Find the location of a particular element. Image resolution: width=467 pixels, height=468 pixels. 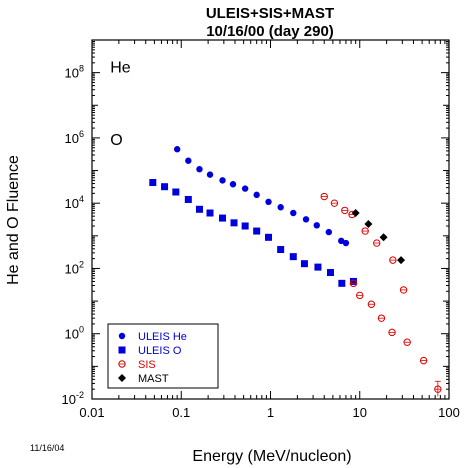

plot-annotations: He O is located at coordinates (120, 105).